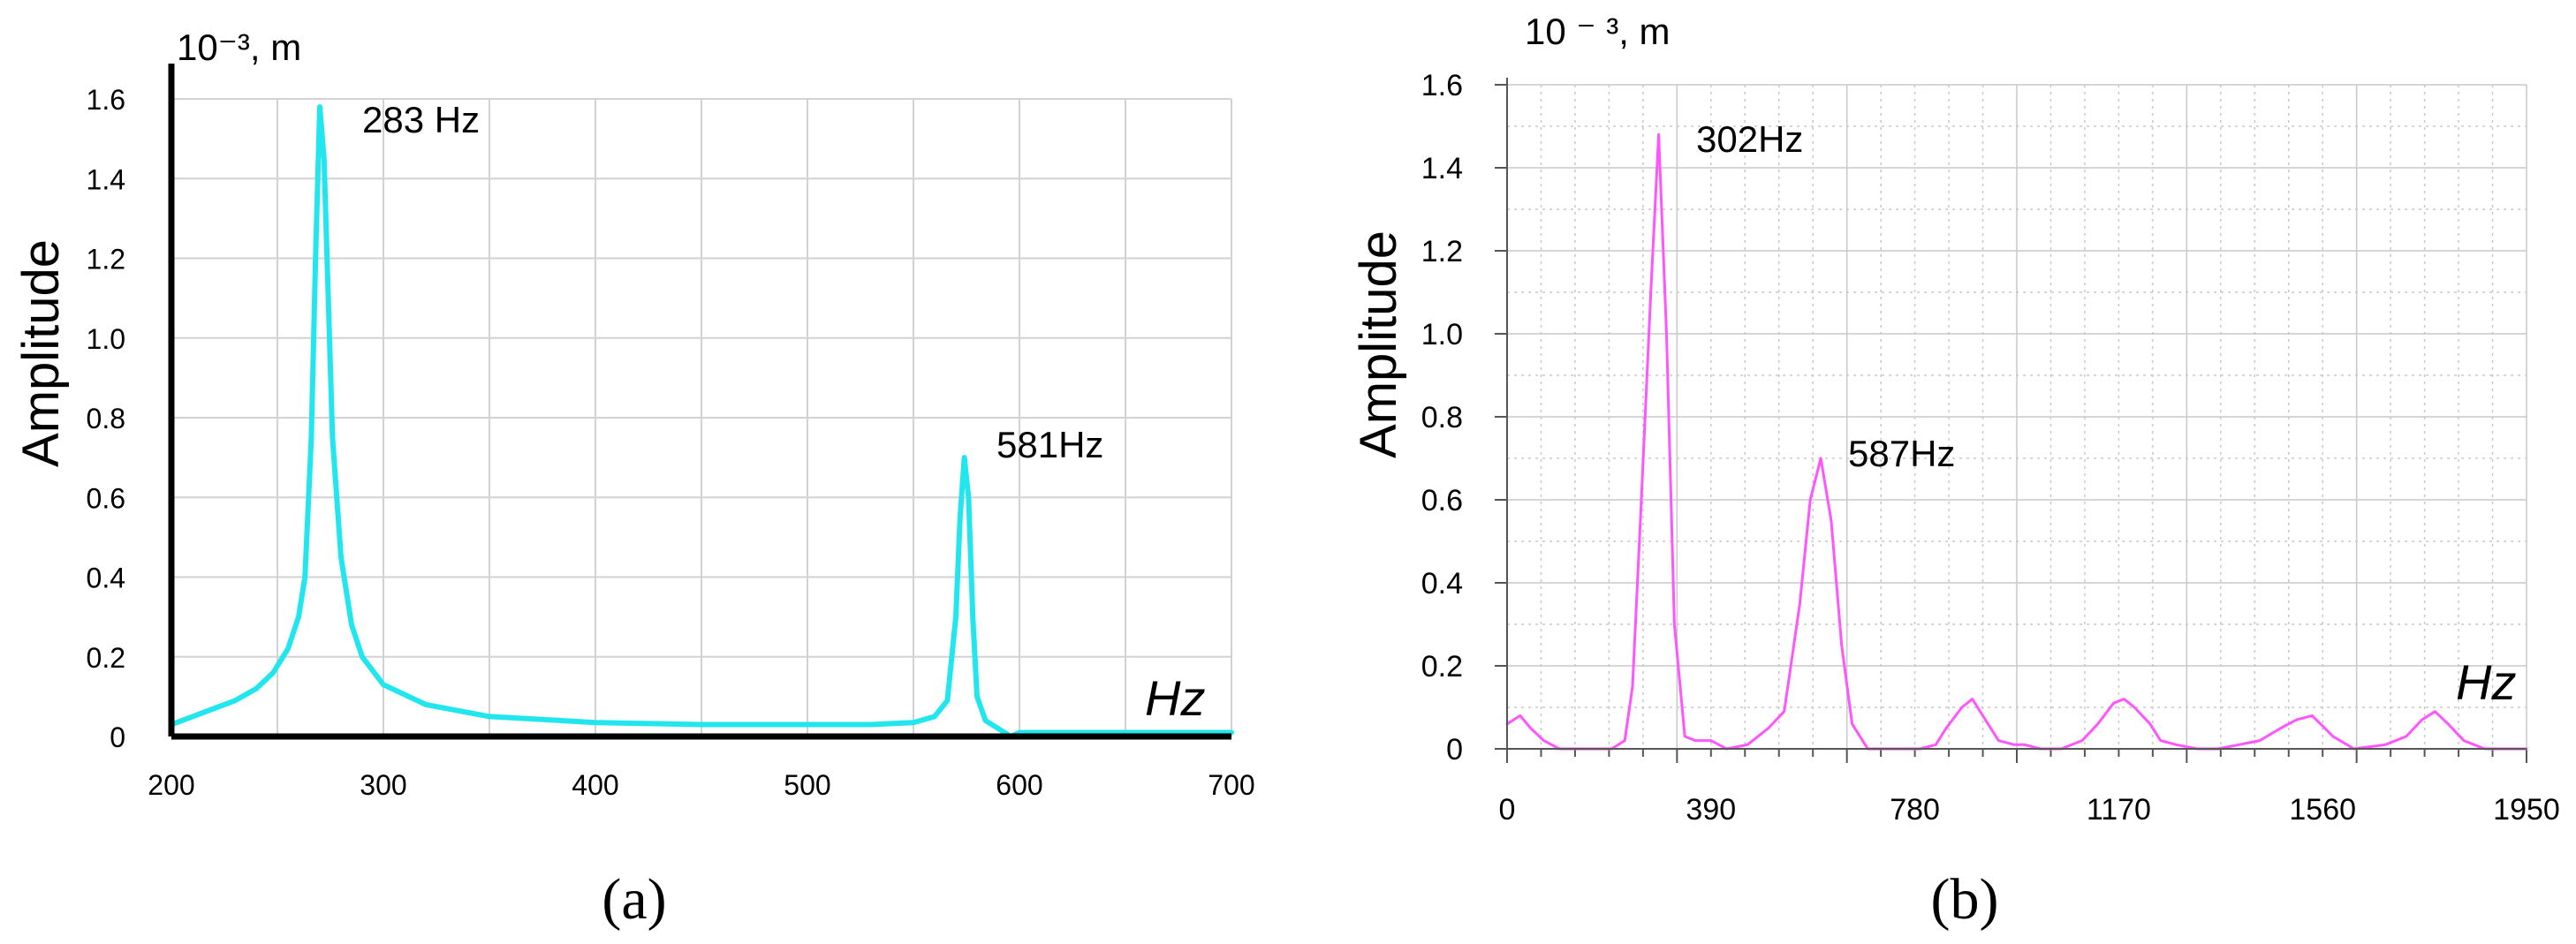 The width and height of the screenshot is (2576, 944). I want to click on panel-b-peak-annotation-1: 302Hz, so click(1750, 139).